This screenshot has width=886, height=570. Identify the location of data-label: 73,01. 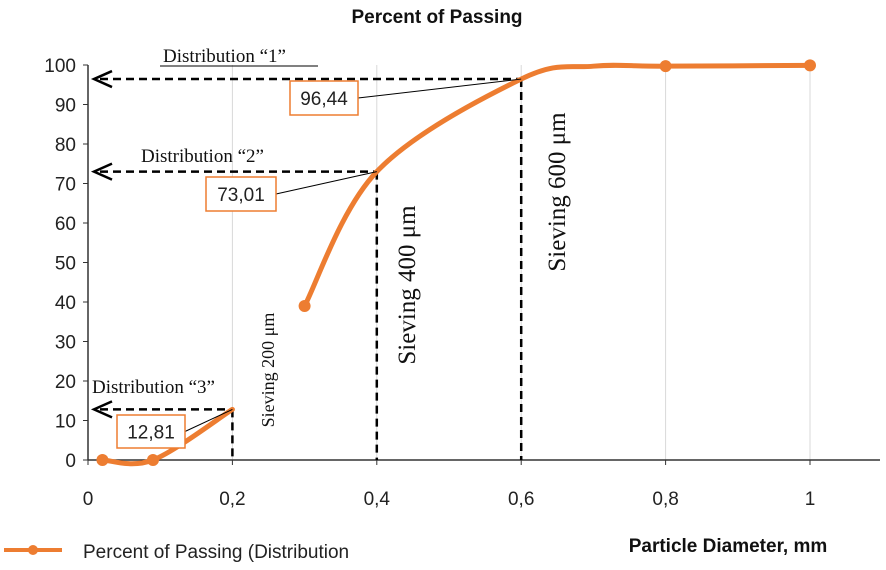
(241, 195).